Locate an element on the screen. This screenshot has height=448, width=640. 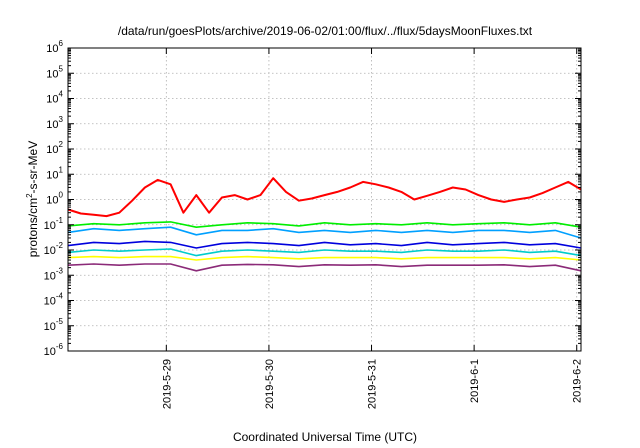
y-tick-label: 10⁰ is located at coordinates (54, 199).